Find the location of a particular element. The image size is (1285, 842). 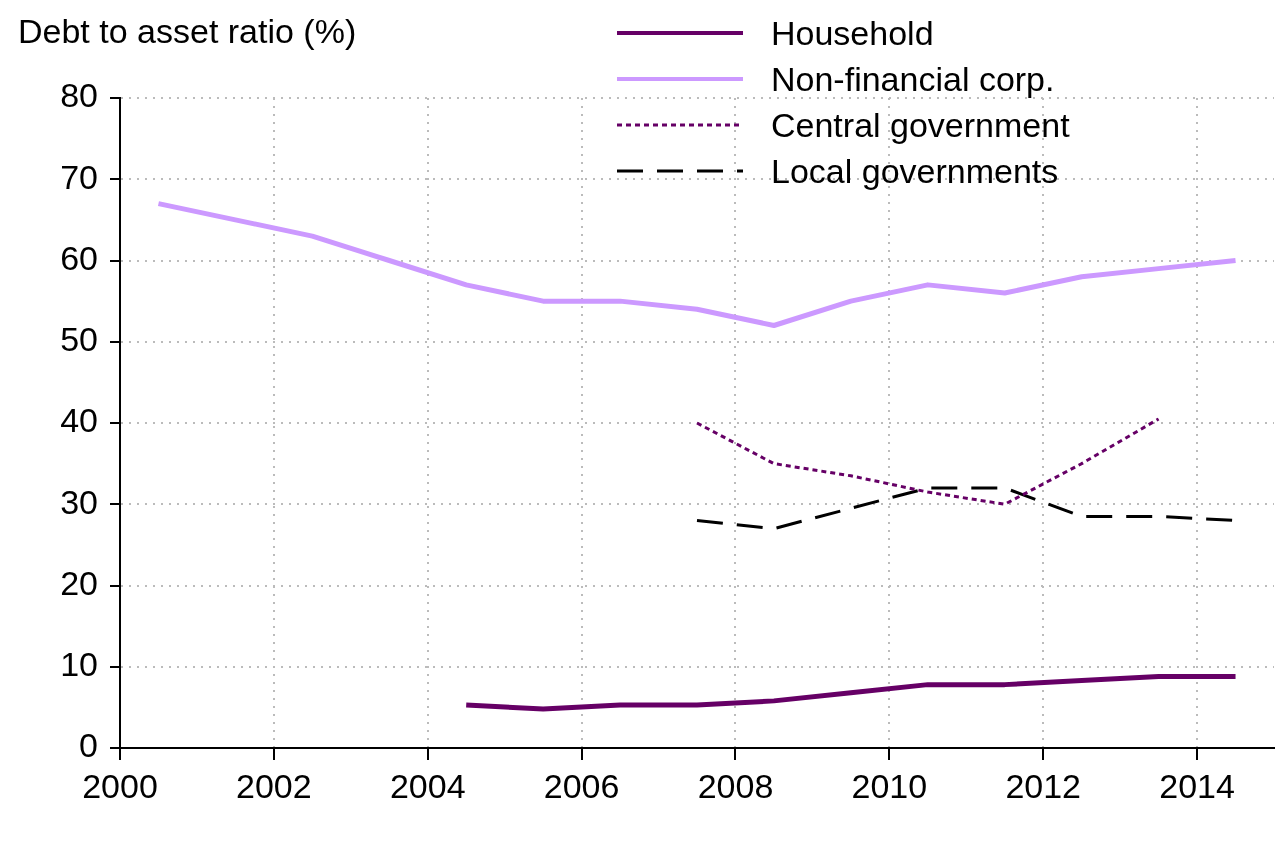

x-tick-label: 2002 is located at coordinates (274, 785).